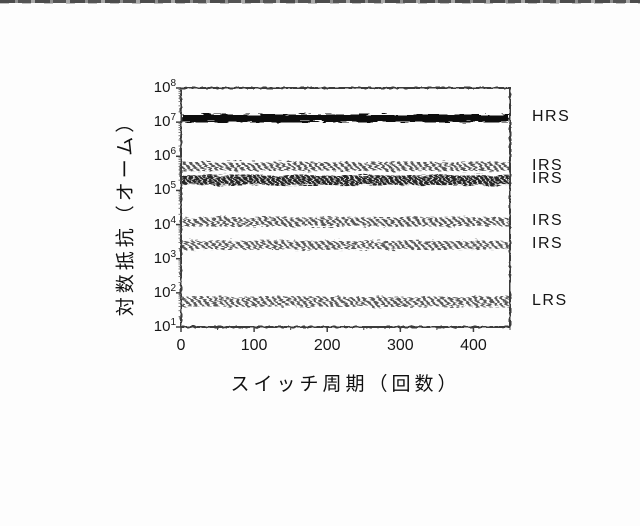 This screenshot has width=640, height=526. What do you see at coordinates (327, 345) in the screenshot?
I see `x-tick-label-200: 200` at bounding box center [327, 345].